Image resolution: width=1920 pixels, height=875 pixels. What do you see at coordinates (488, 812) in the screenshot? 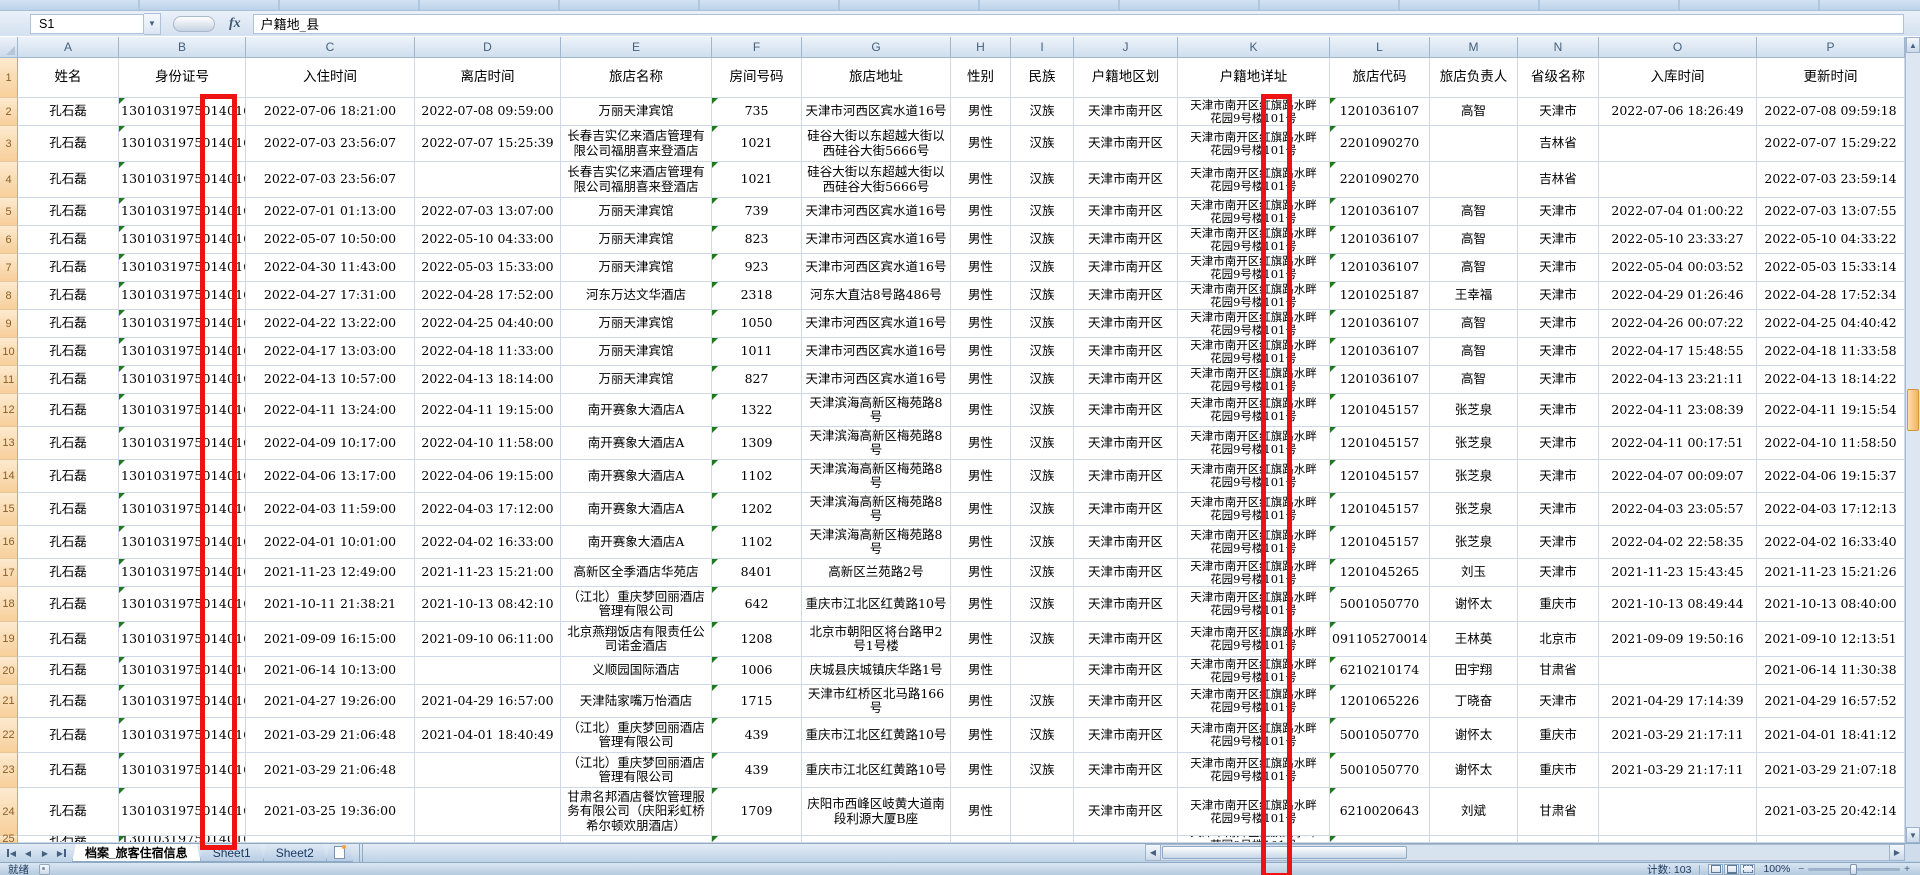
I see `cell-D24` at bounding box center [488, 812].